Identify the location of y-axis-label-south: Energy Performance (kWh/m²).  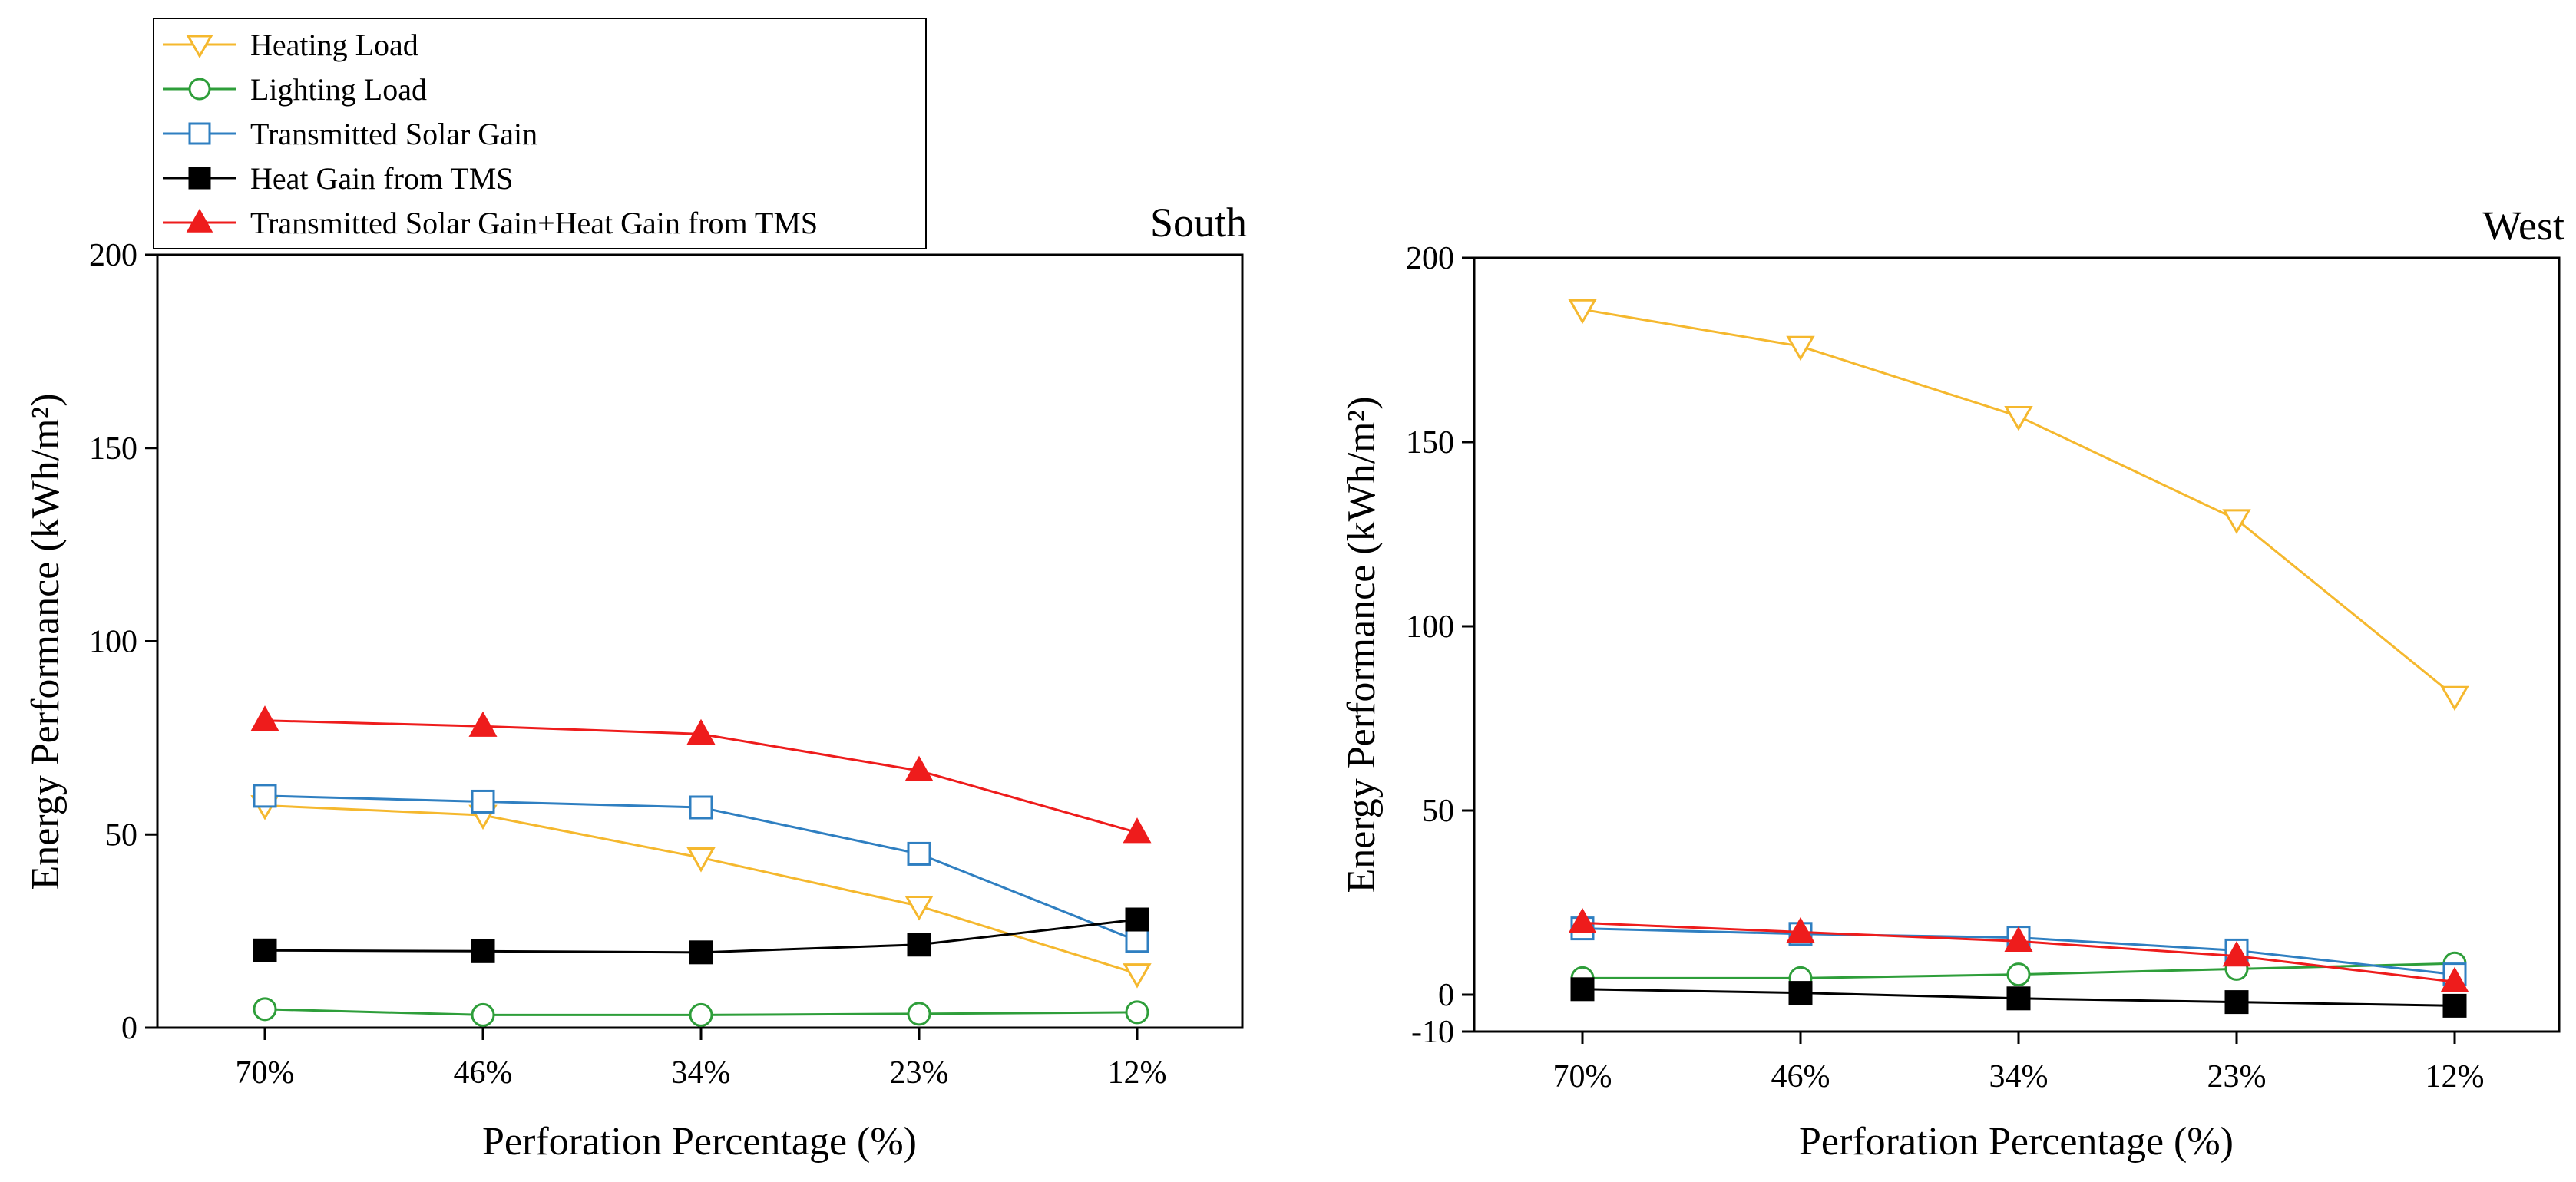
(46, 641).